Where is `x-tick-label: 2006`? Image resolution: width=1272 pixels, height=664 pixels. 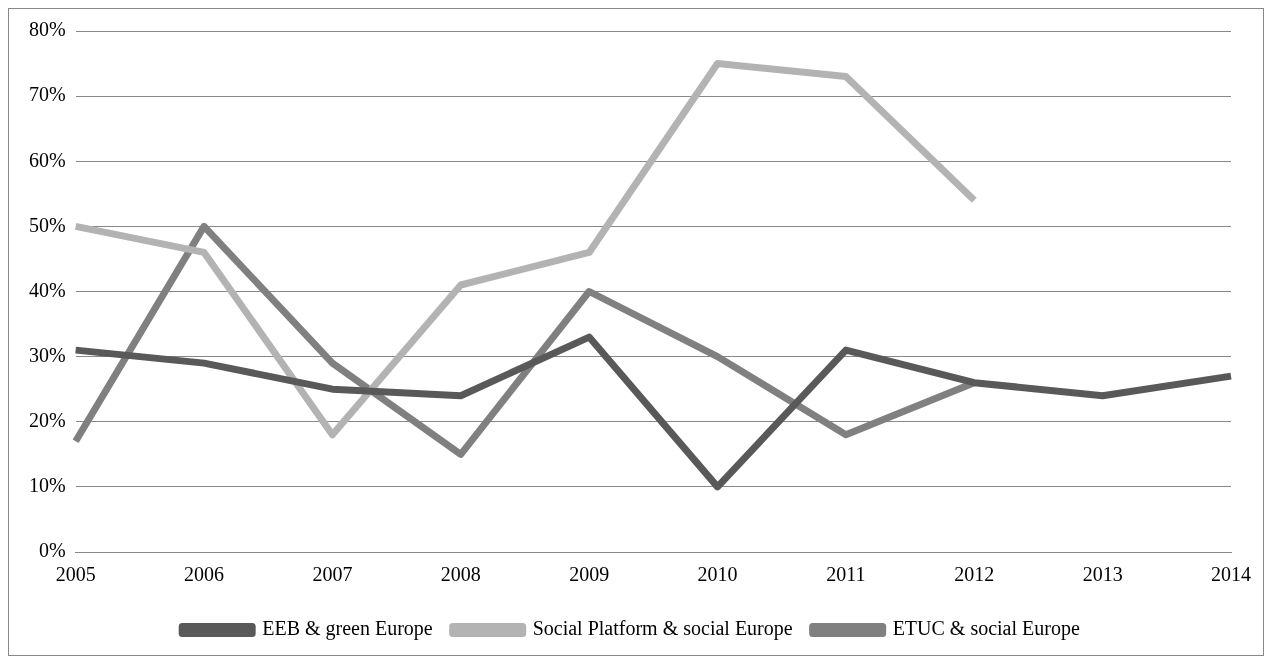
x-tick-label: 2006 is located at coordinates (204, 574).